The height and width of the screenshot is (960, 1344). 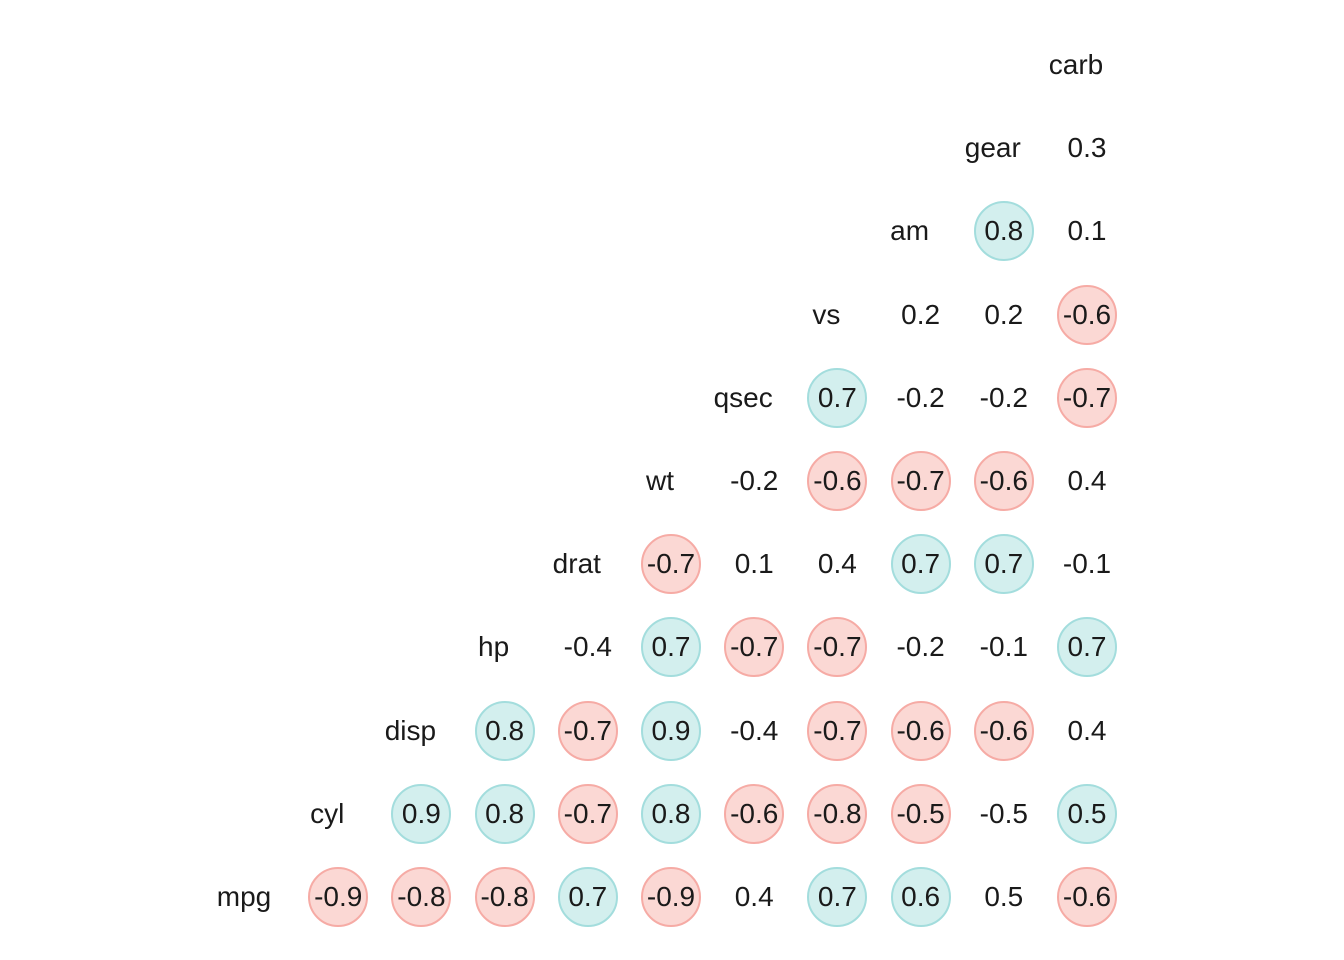 What do you see at coordinates (338, 897) in the screenshot?
I see `corr-cell-mpg-cyl: -0.9` at bounding box center [338, 897].